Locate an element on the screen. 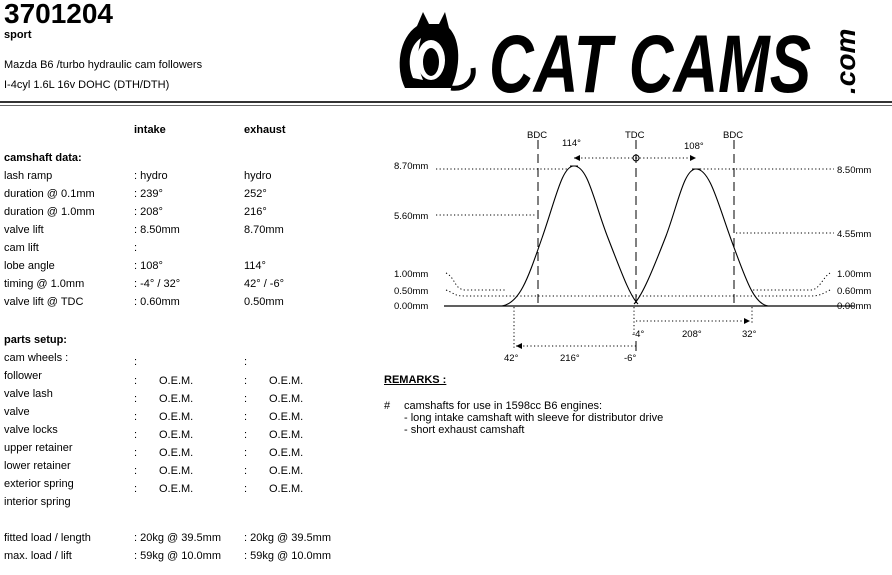 Image resolution: width=892 pixels, height=575 pixels. catcams-logo: CAT CAMS .com is located at coordinates (632, 59).